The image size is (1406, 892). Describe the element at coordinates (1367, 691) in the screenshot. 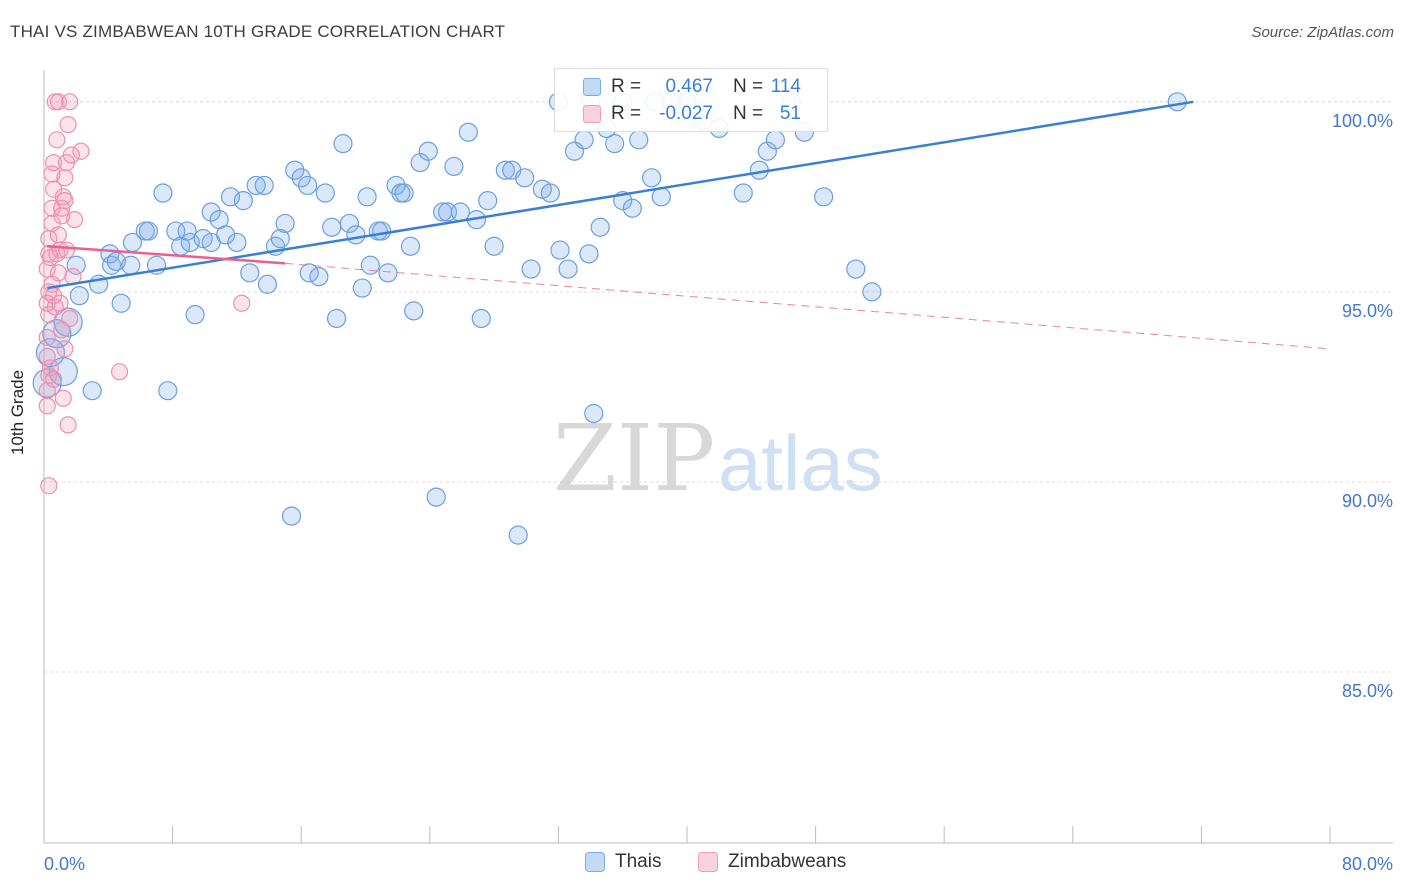

I see `y-tick-label: 85.0%` at that location.